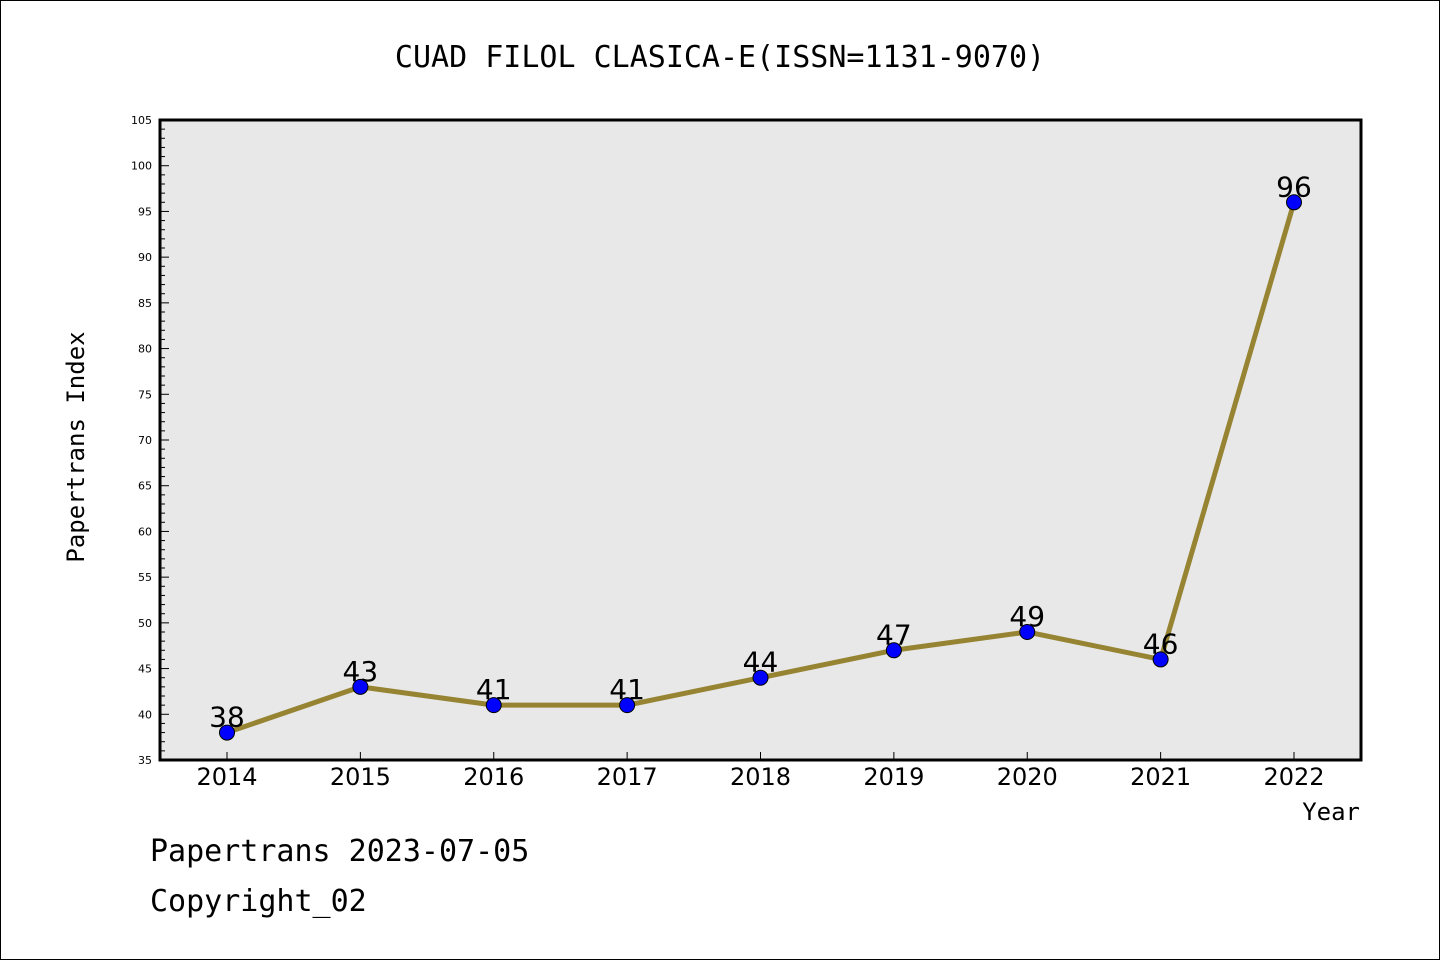 Image resolution: width=1440 pixels, height=960 pixels. Describe the element at coordinates (258, 901) in the screenshot. I see `footer-copyright: Copyright_02` at that location.